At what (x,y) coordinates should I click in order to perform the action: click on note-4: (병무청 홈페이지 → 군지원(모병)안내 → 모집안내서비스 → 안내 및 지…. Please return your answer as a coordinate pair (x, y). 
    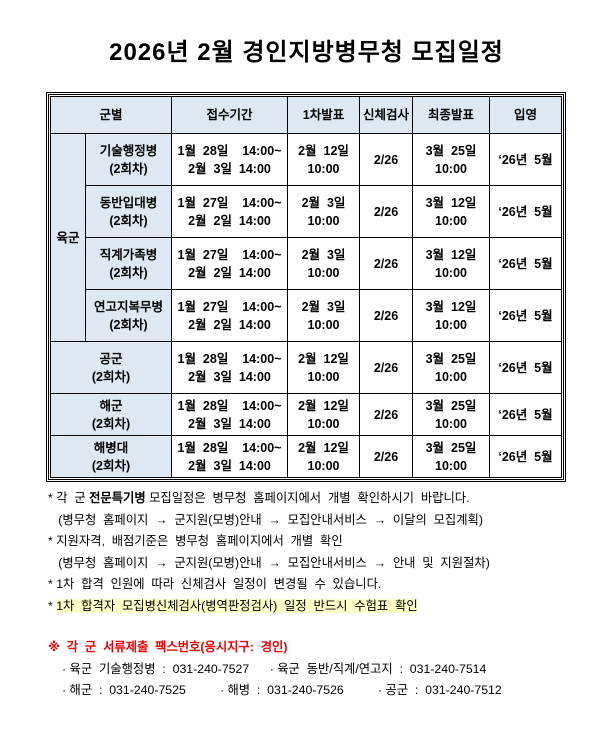
    Looking at the image, I should click on (269, 562).